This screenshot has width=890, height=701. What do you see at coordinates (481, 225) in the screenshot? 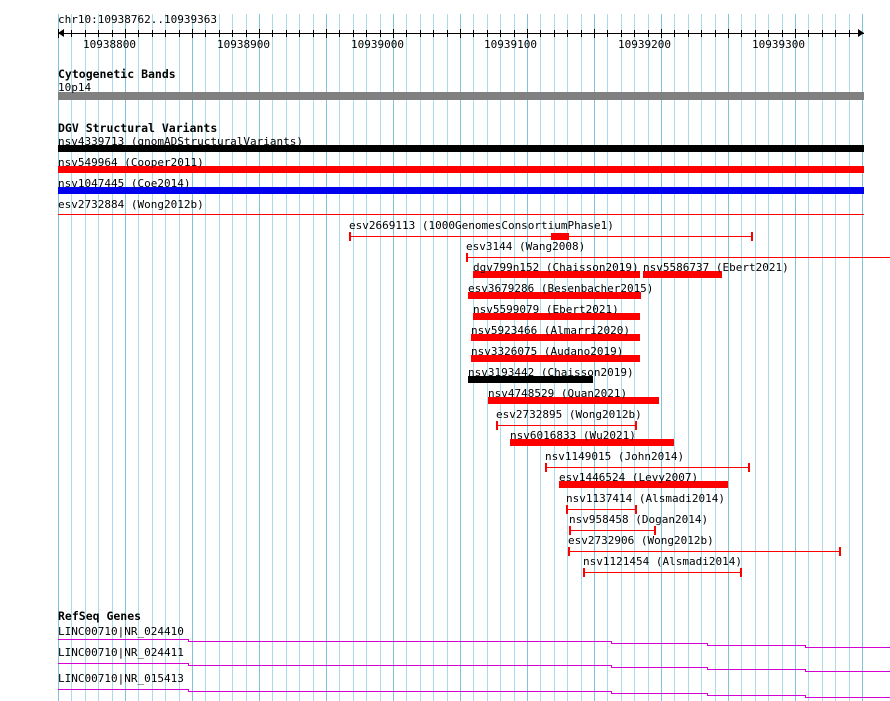
I see `feature-label: esv2669113 (1000GenomesConsortiumPhase1)` at bounding box center [481, 225].